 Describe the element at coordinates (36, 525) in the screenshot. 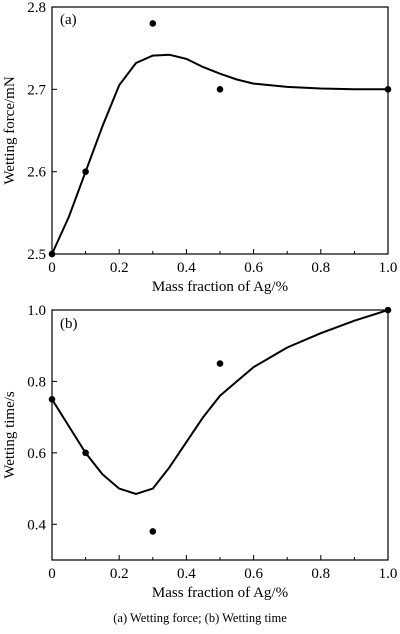

I see `y-tick-label: 0.4` at that location.